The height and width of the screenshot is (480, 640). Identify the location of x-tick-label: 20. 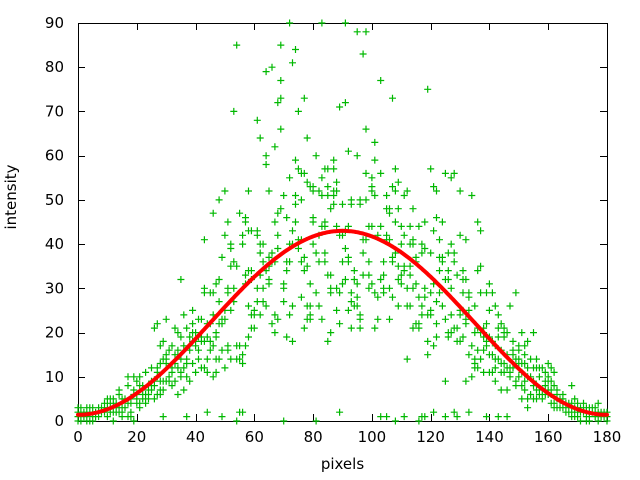
(136, 437).